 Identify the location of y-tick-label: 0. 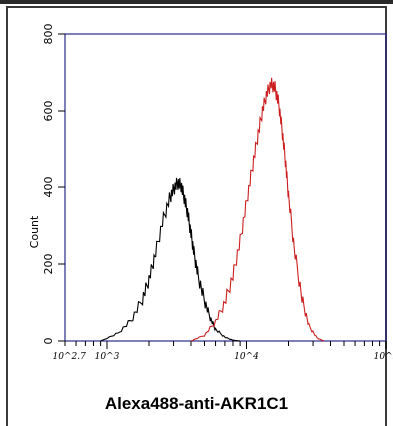
(48, 341).